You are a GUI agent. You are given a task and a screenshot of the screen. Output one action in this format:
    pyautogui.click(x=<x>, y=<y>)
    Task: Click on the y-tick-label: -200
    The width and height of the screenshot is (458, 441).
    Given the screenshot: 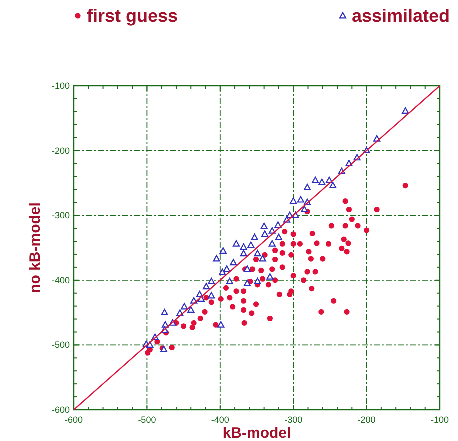 What is the action you would take?
    pyautogui.click(x=61, y=151)
    